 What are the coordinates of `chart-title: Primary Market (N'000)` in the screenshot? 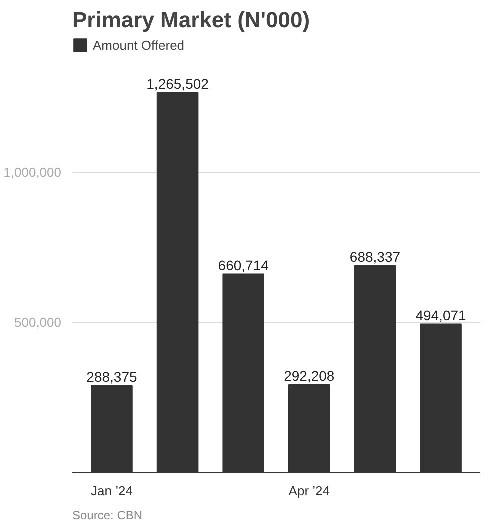 It's located at (191, 20).